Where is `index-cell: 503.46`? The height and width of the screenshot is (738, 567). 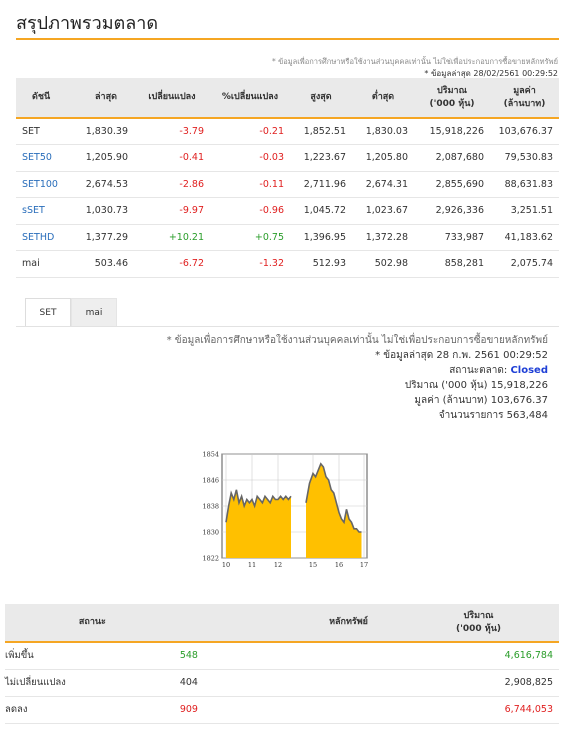
index-cell: 503.46 is located at coordinates (106, 264).